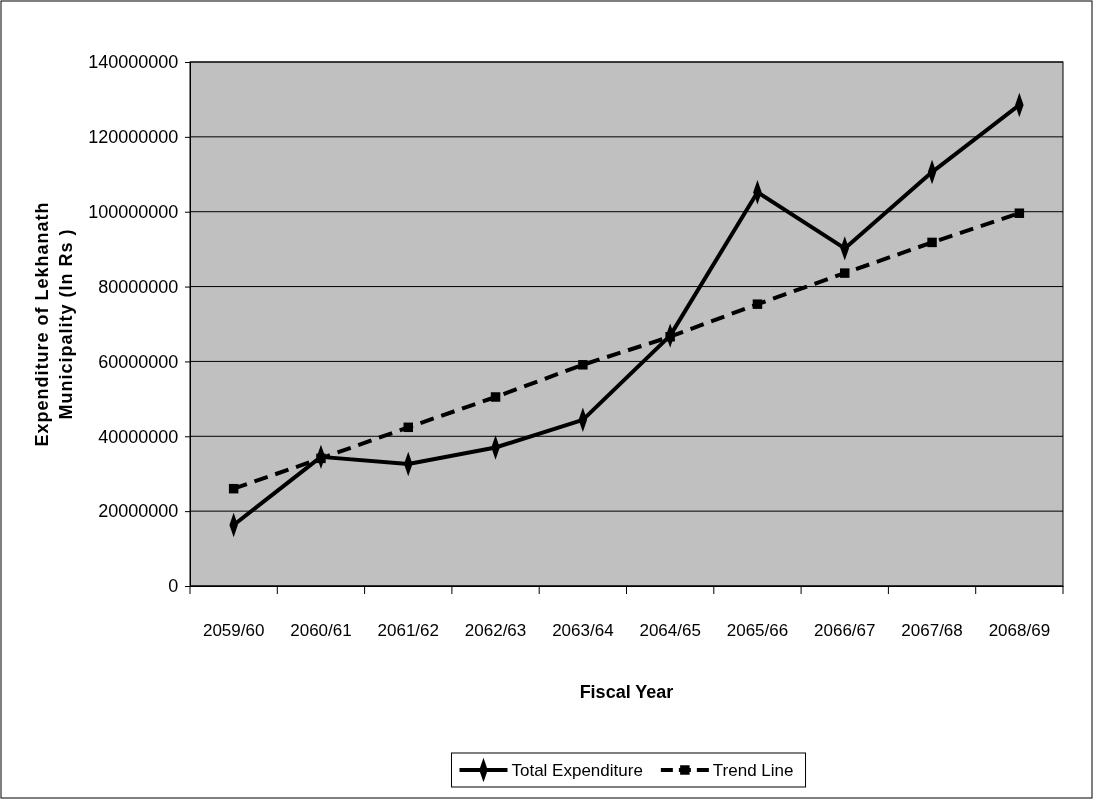  Describe the element at coordinates (1019, 631) in the screenshot. I see `x-tick-label: 2068/69` at that location.